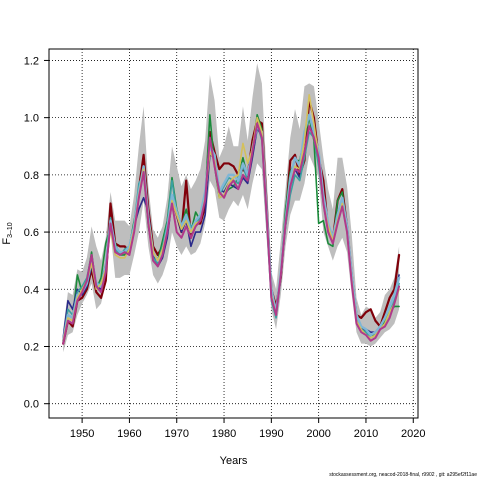 This screenshot has height=480, width=480. I want to click on x-tick-label: 1980, so click(224, 434).